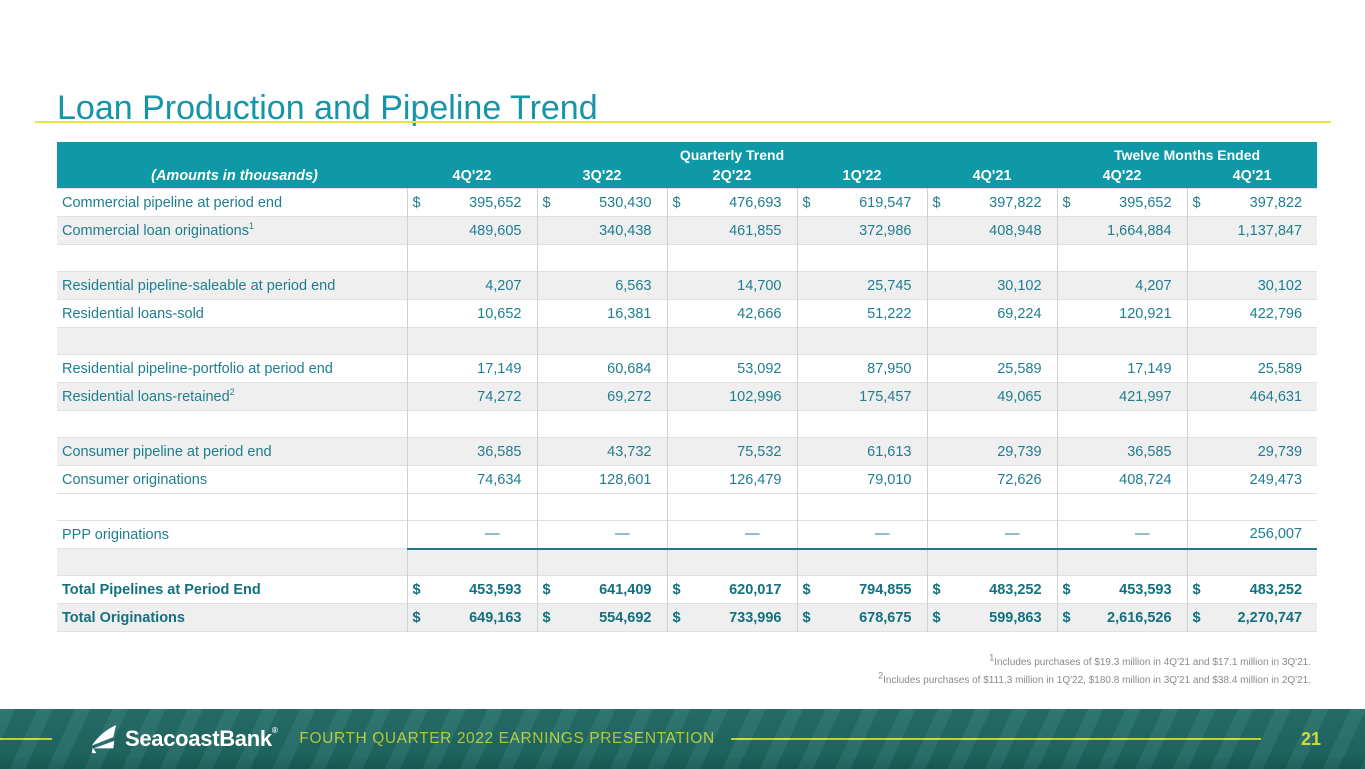  Describe the element at coordinates (992, 479) in the screenshot. I see `value-cell: 72,626` at that location.